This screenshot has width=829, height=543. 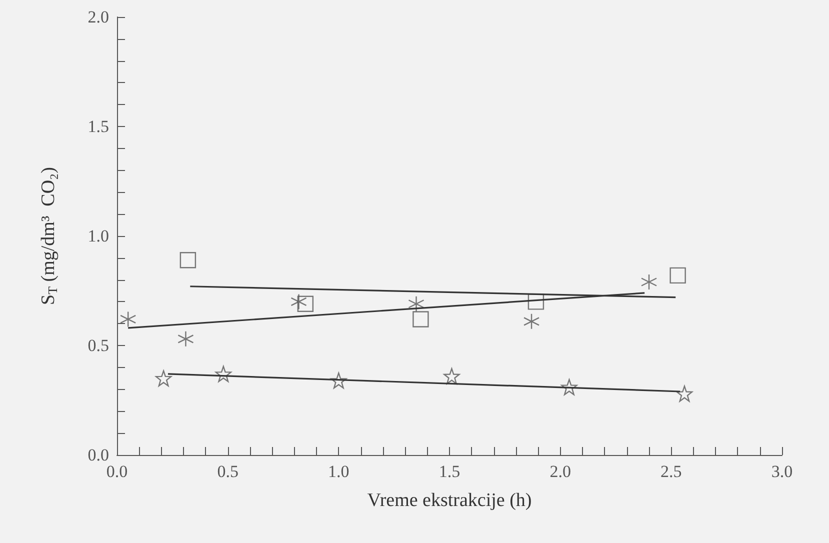 What do you see at coordinates (117, 471) in the screenshot?
I see `x-tick-label: 0.0` at bounding box center [117, 471].